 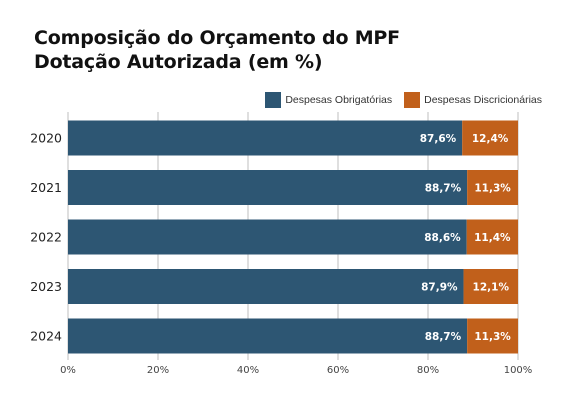 I want to click on x-tick-label: 40%, so click(x=248, y=370).